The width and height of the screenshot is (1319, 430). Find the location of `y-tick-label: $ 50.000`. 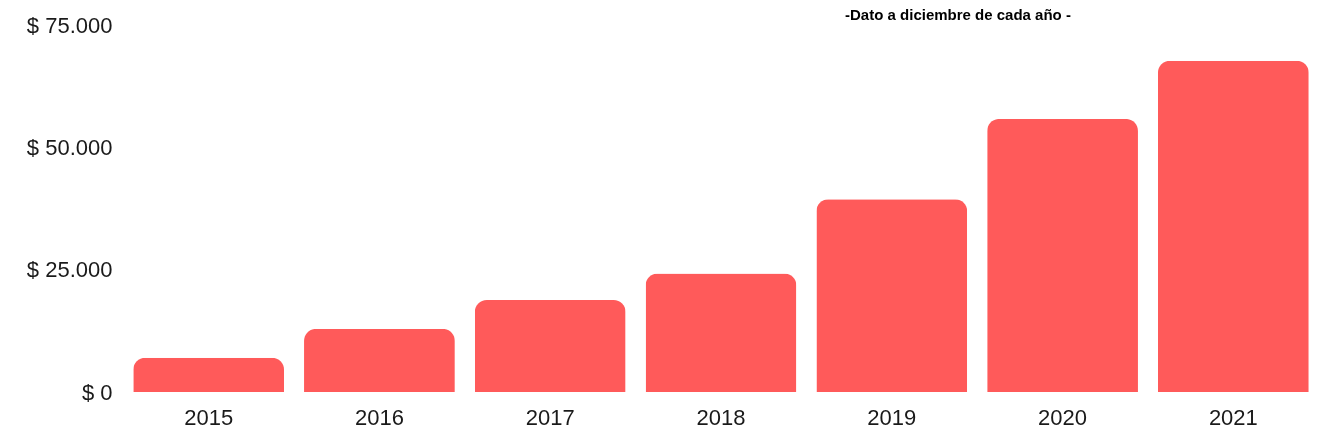

y-tick-label: $ 50.000 is located at coordinates (69, 147).